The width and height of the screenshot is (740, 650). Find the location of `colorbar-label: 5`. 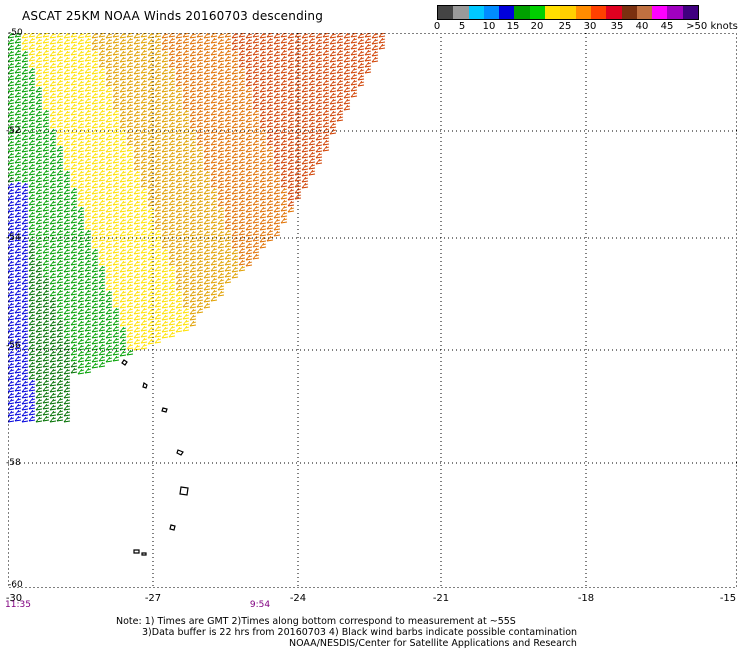

colorbar-label: 5 is located at coordinates (462, 26).